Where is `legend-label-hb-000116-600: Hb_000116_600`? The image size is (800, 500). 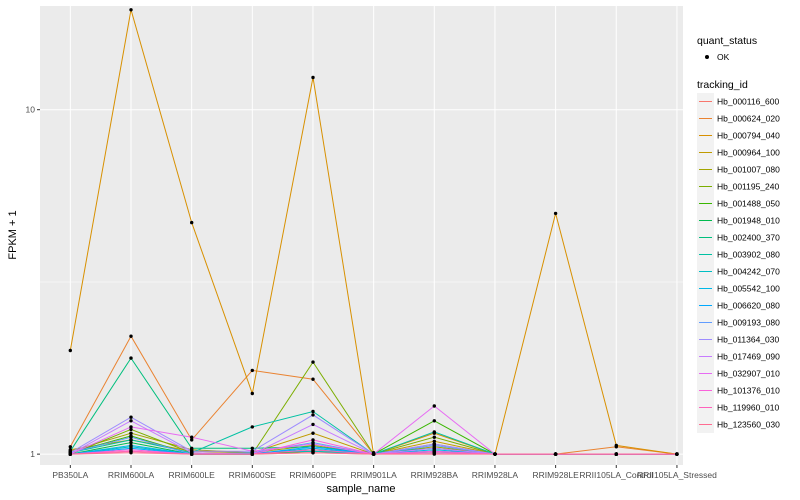 legend-label-hb-000116-600: Hb_000116_600 is located at coordinates (748, 102).